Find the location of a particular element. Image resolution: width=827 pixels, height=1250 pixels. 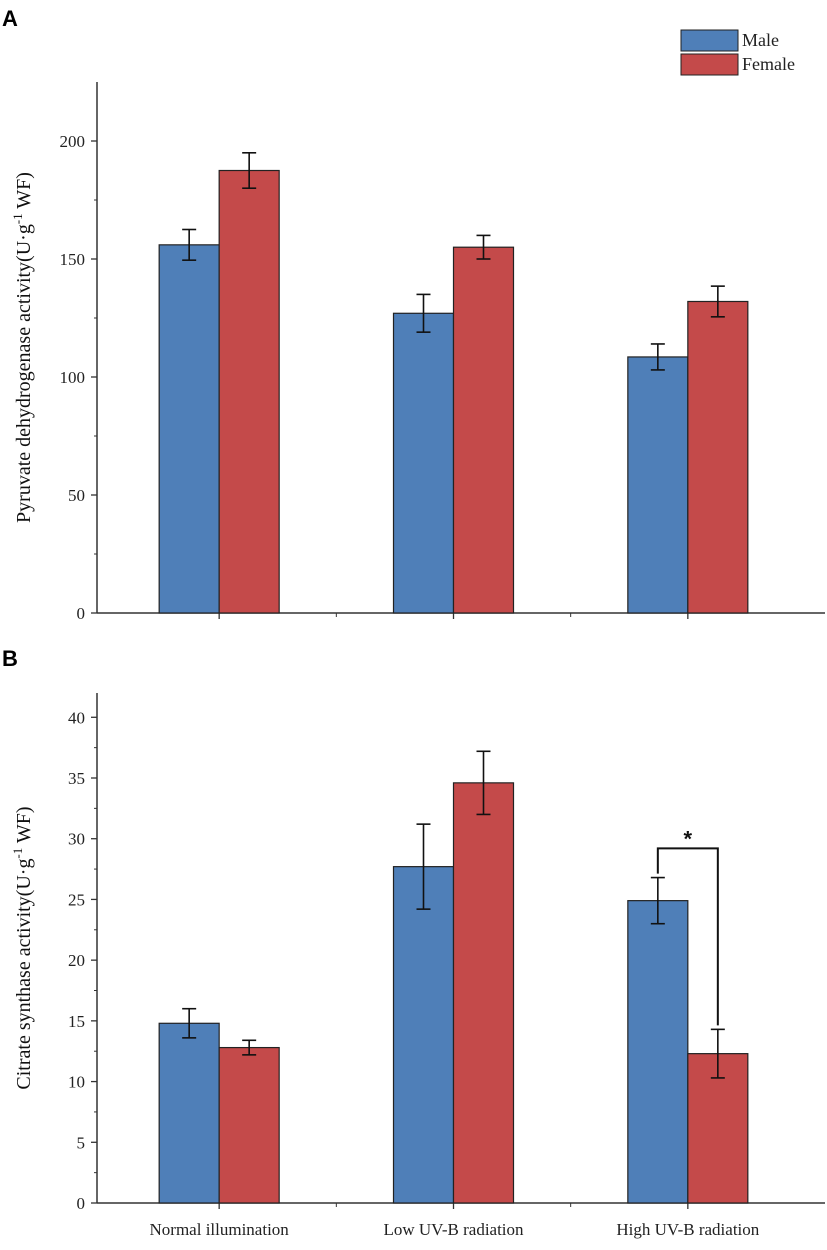

y-tick-label: 20 is located at coordinates (76, 960).